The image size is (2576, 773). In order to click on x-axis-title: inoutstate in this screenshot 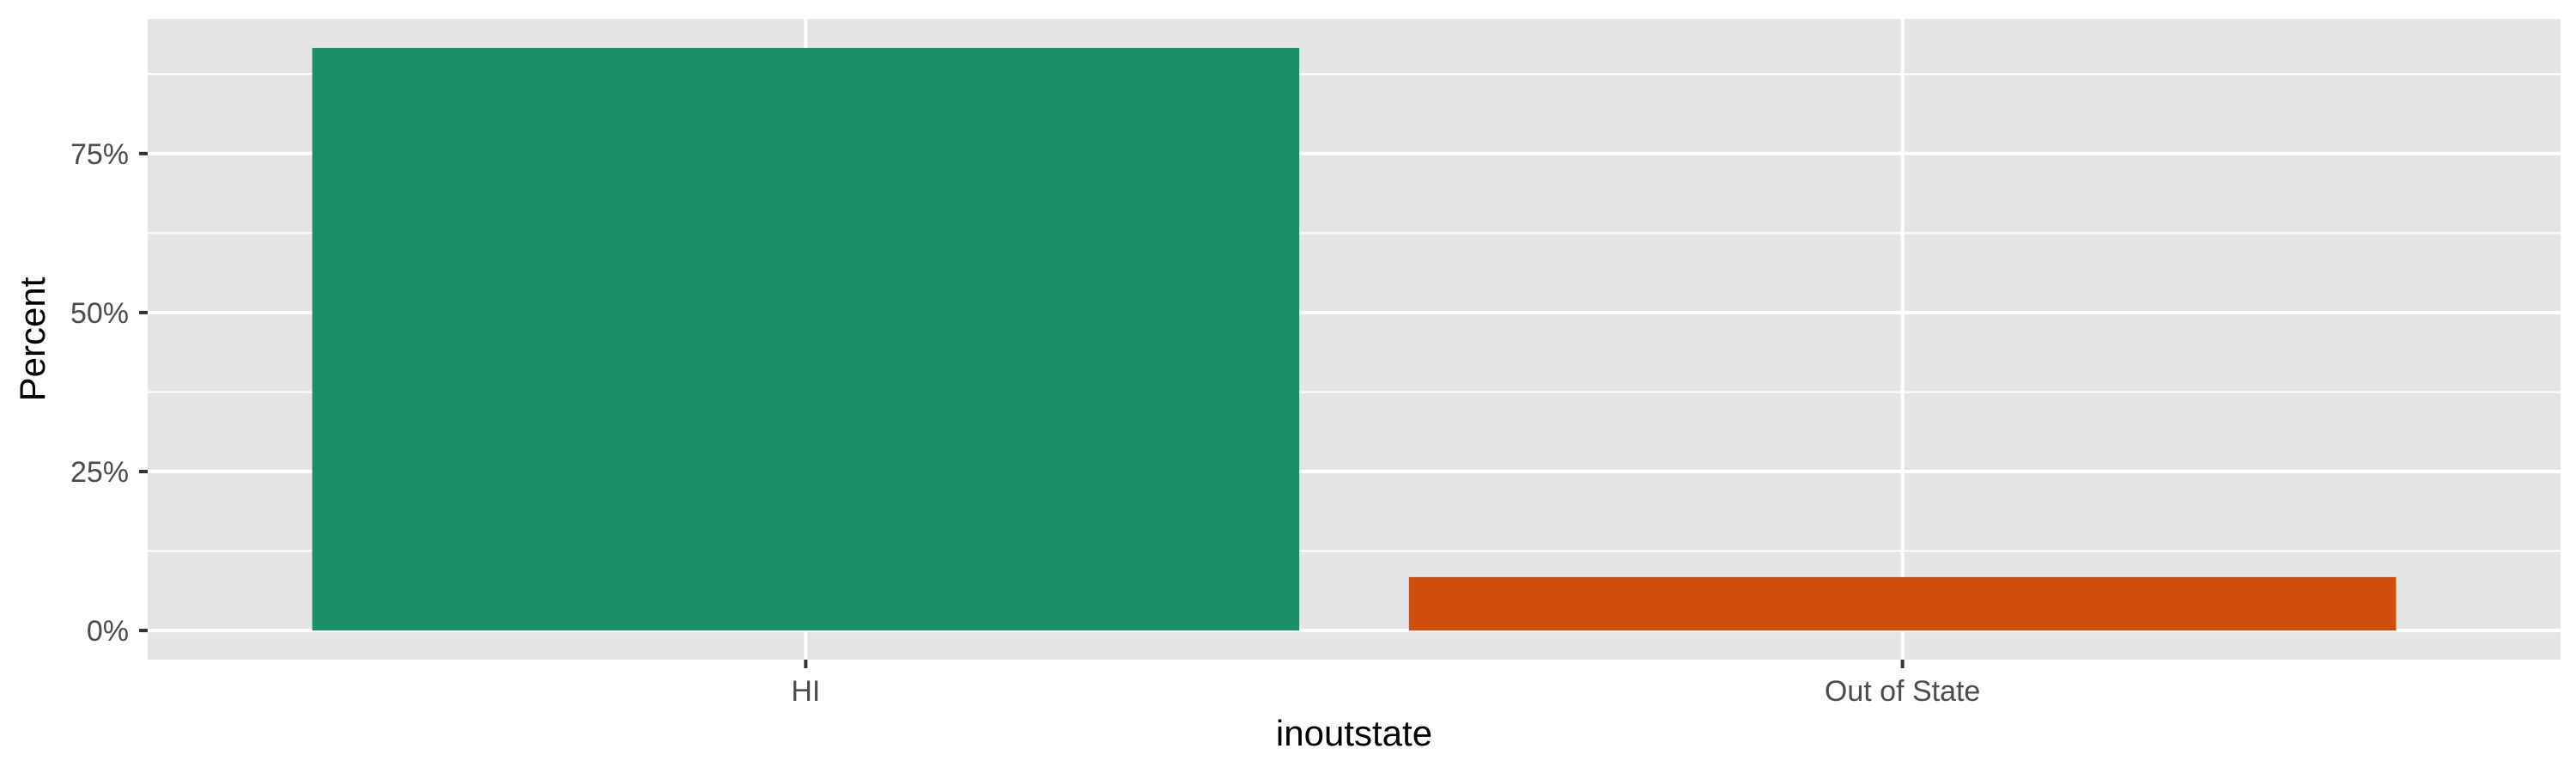, I will do `click(1354, 733)`.